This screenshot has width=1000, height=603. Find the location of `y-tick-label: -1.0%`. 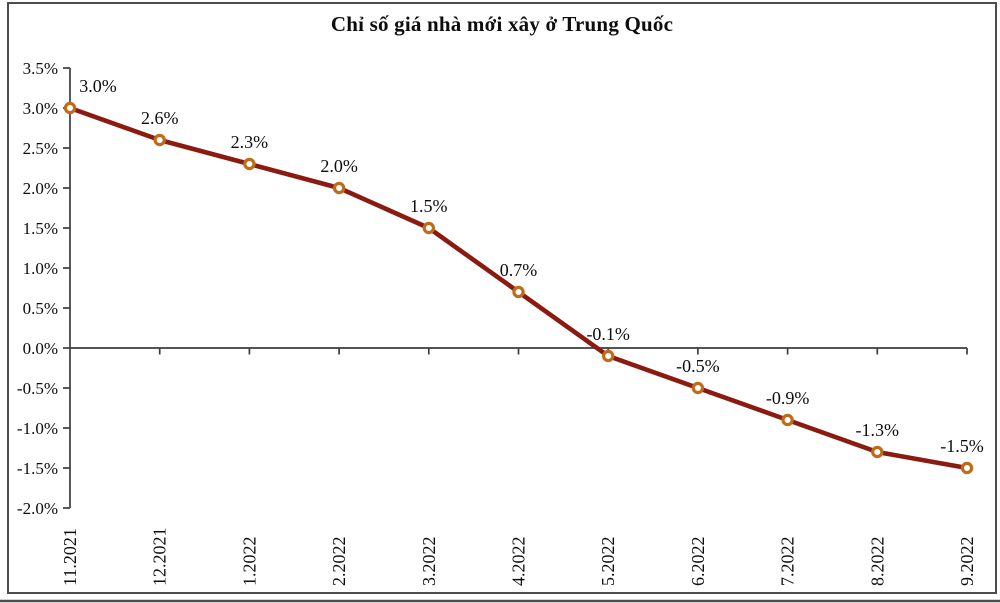

y-tick-label: -1.0% is located at coordinates (37, 428).